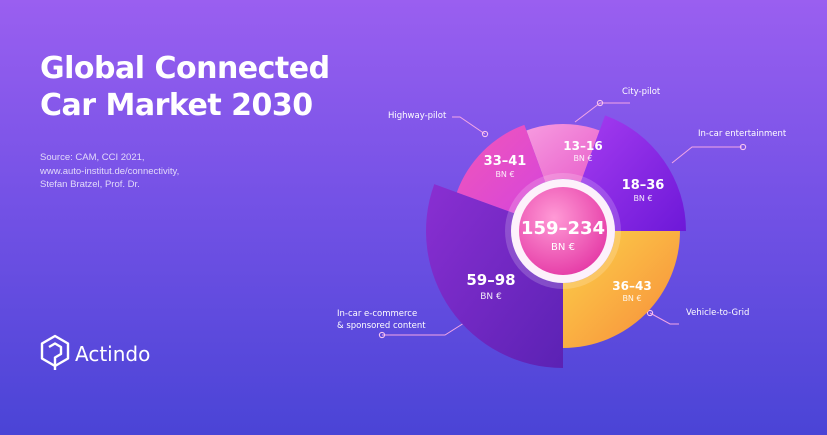  What do you see at coordinates (742, 134) in the screenshot?
I see `category-label-in-car-entertainment: In-car entertainment` at bounding box center [742, 134].